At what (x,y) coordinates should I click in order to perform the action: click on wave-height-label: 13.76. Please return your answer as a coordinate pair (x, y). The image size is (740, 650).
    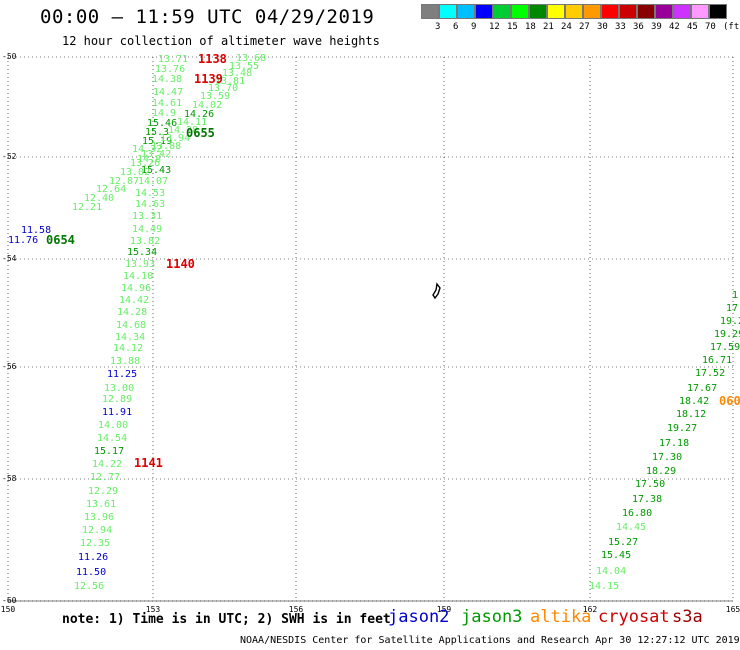
    Looking at the image, I should click on (170, 69).